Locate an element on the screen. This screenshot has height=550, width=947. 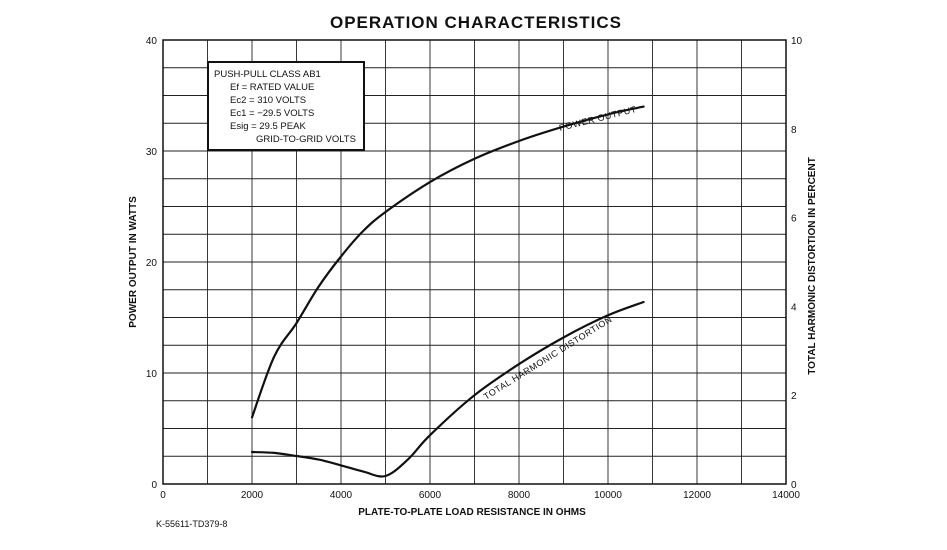
y2-tick-label: 0 is located at coordinates (794, 485).